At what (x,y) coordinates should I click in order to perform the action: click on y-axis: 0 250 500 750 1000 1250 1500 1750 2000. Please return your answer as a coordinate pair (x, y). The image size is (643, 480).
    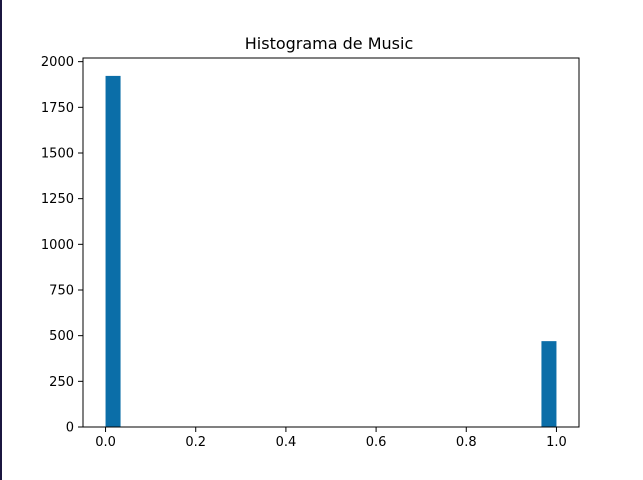
    Looking at the image, I should click on (62, 245).